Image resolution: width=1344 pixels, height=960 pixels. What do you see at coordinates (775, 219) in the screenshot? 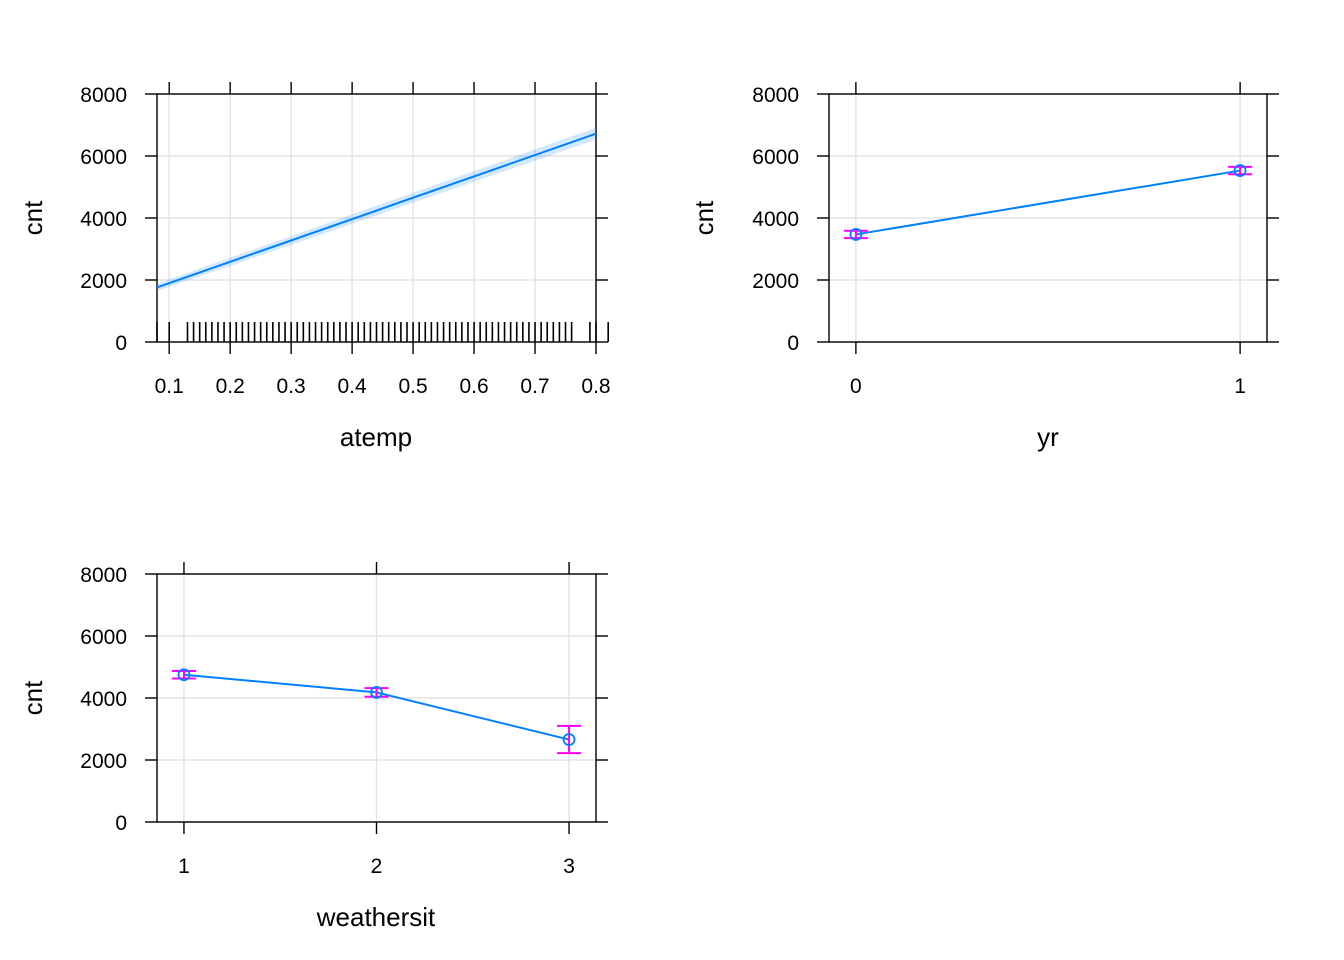
I see `yr-y-tick-label-2: 4000` at bounding box center [775, 219].